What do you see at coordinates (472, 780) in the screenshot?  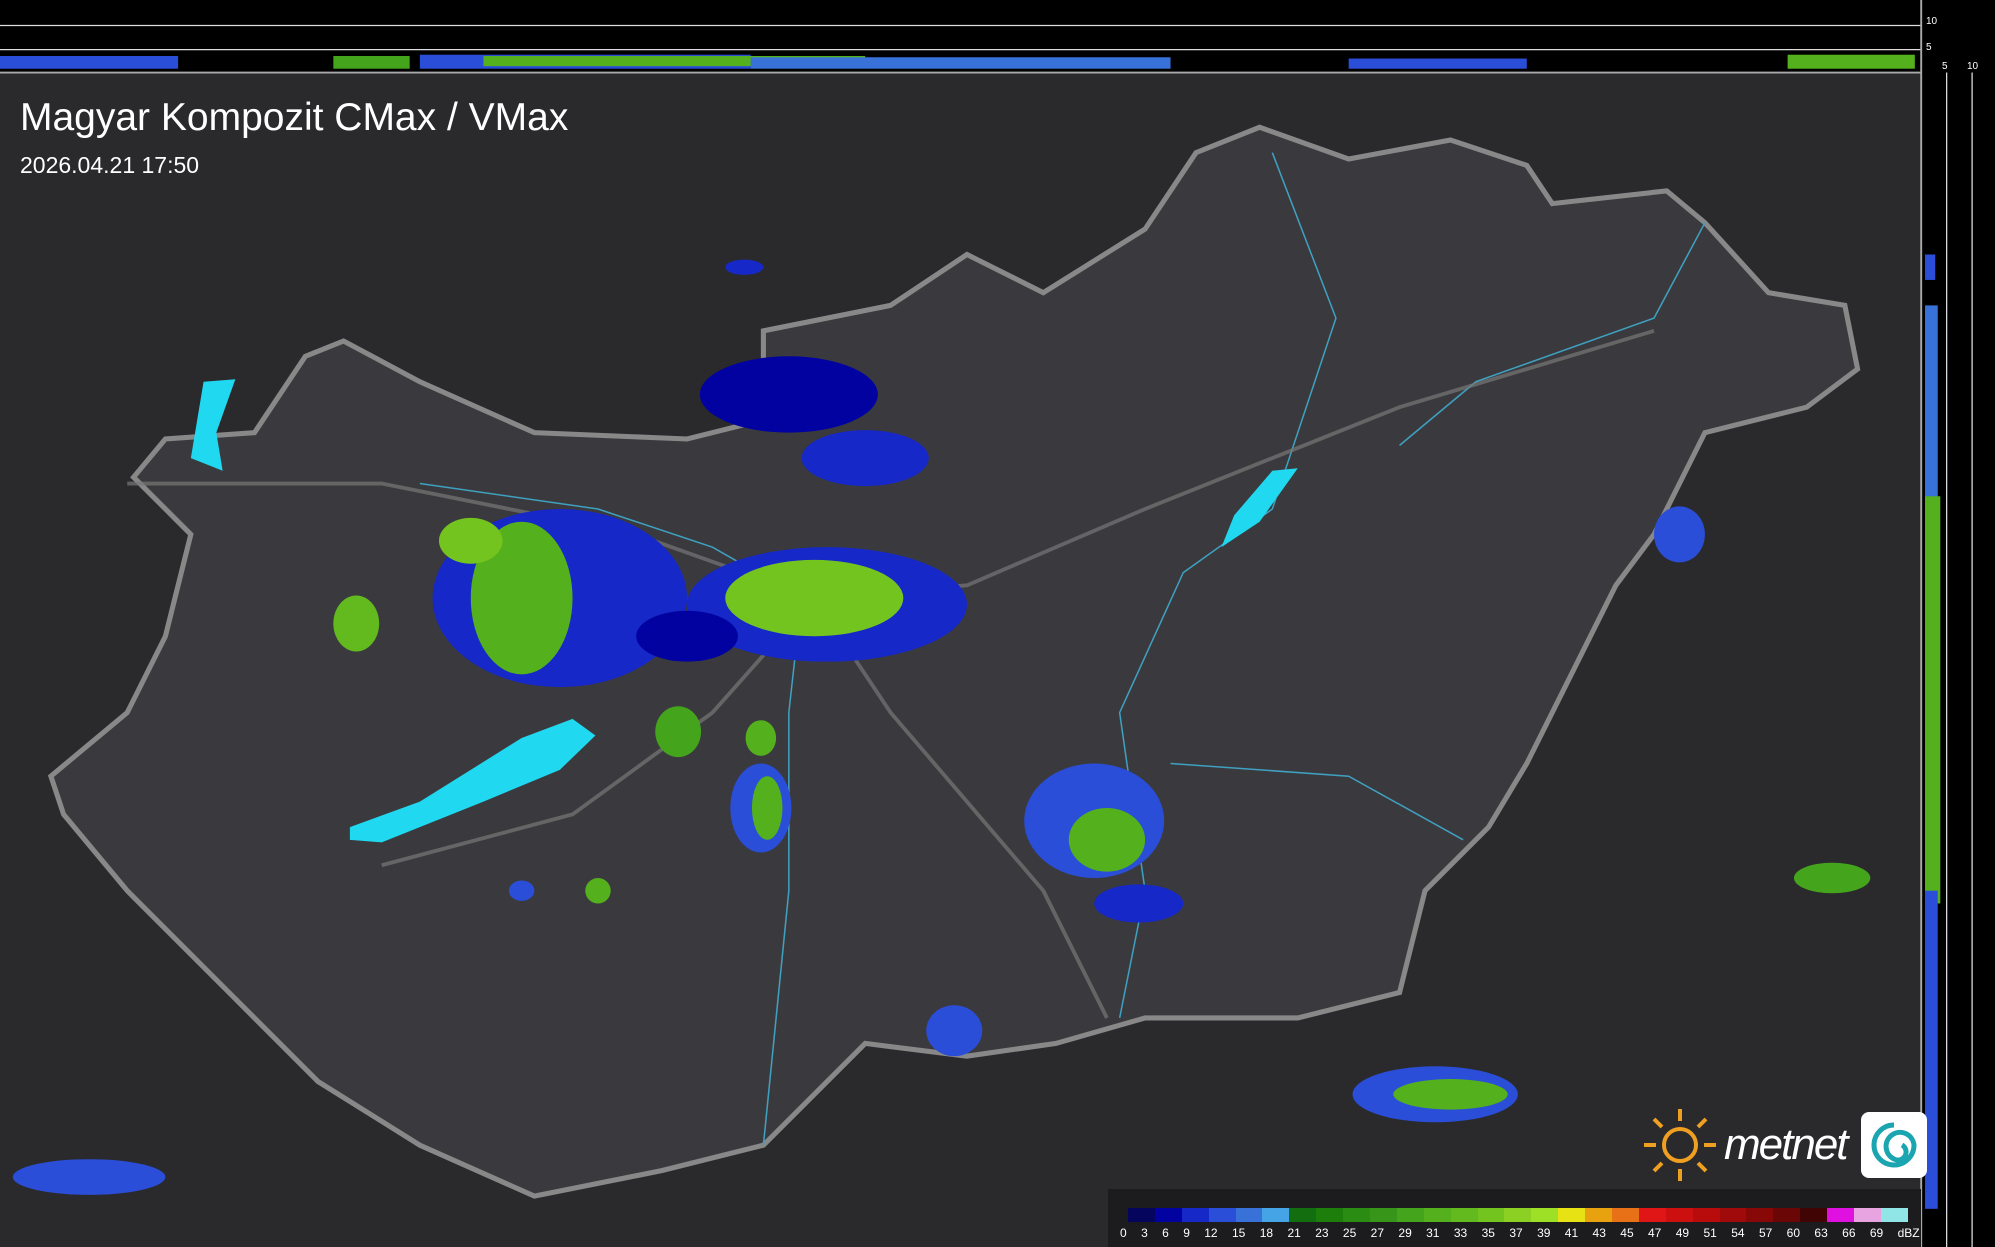 I see `lake-balaton` at bounding box center [472, 780].